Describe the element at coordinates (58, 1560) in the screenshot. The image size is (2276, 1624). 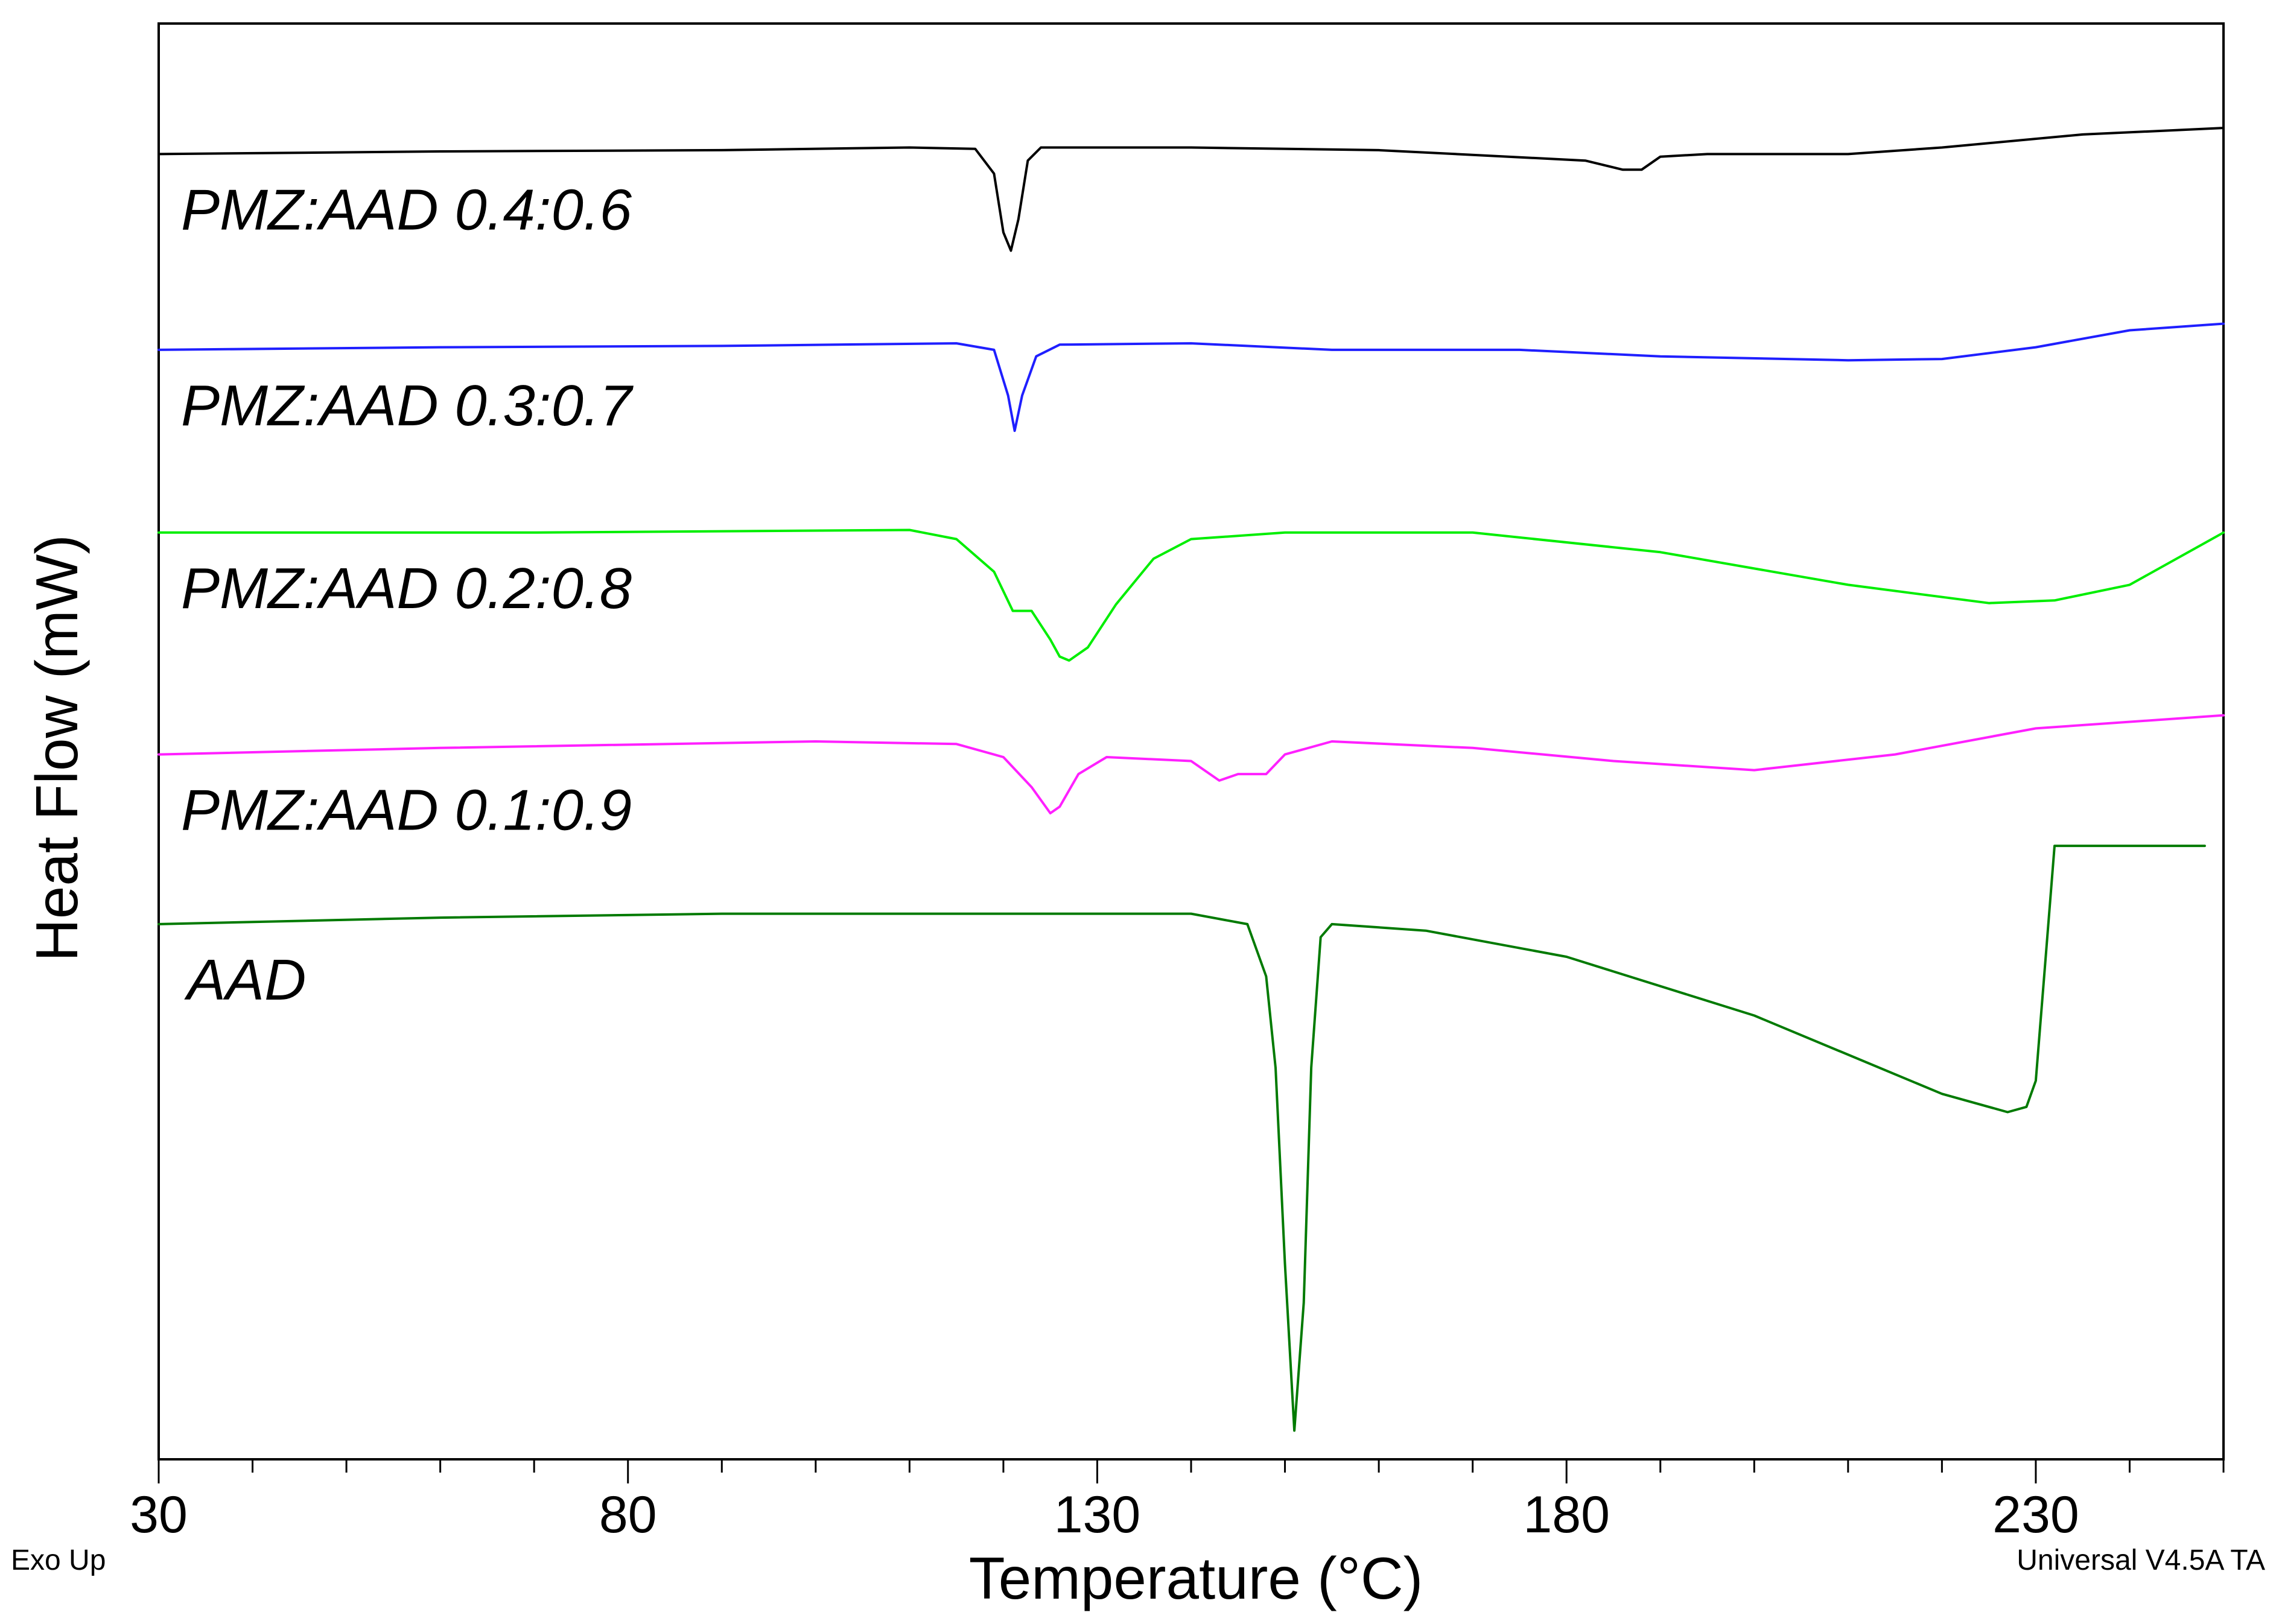
I see `exo-up-note: Exo Up` at that location.